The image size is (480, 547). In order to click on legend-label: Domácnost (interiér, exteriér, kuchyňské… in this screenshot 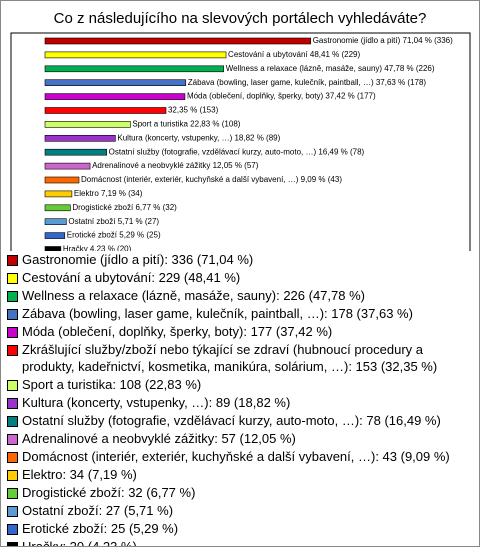, I will do `click(236, 456)`.